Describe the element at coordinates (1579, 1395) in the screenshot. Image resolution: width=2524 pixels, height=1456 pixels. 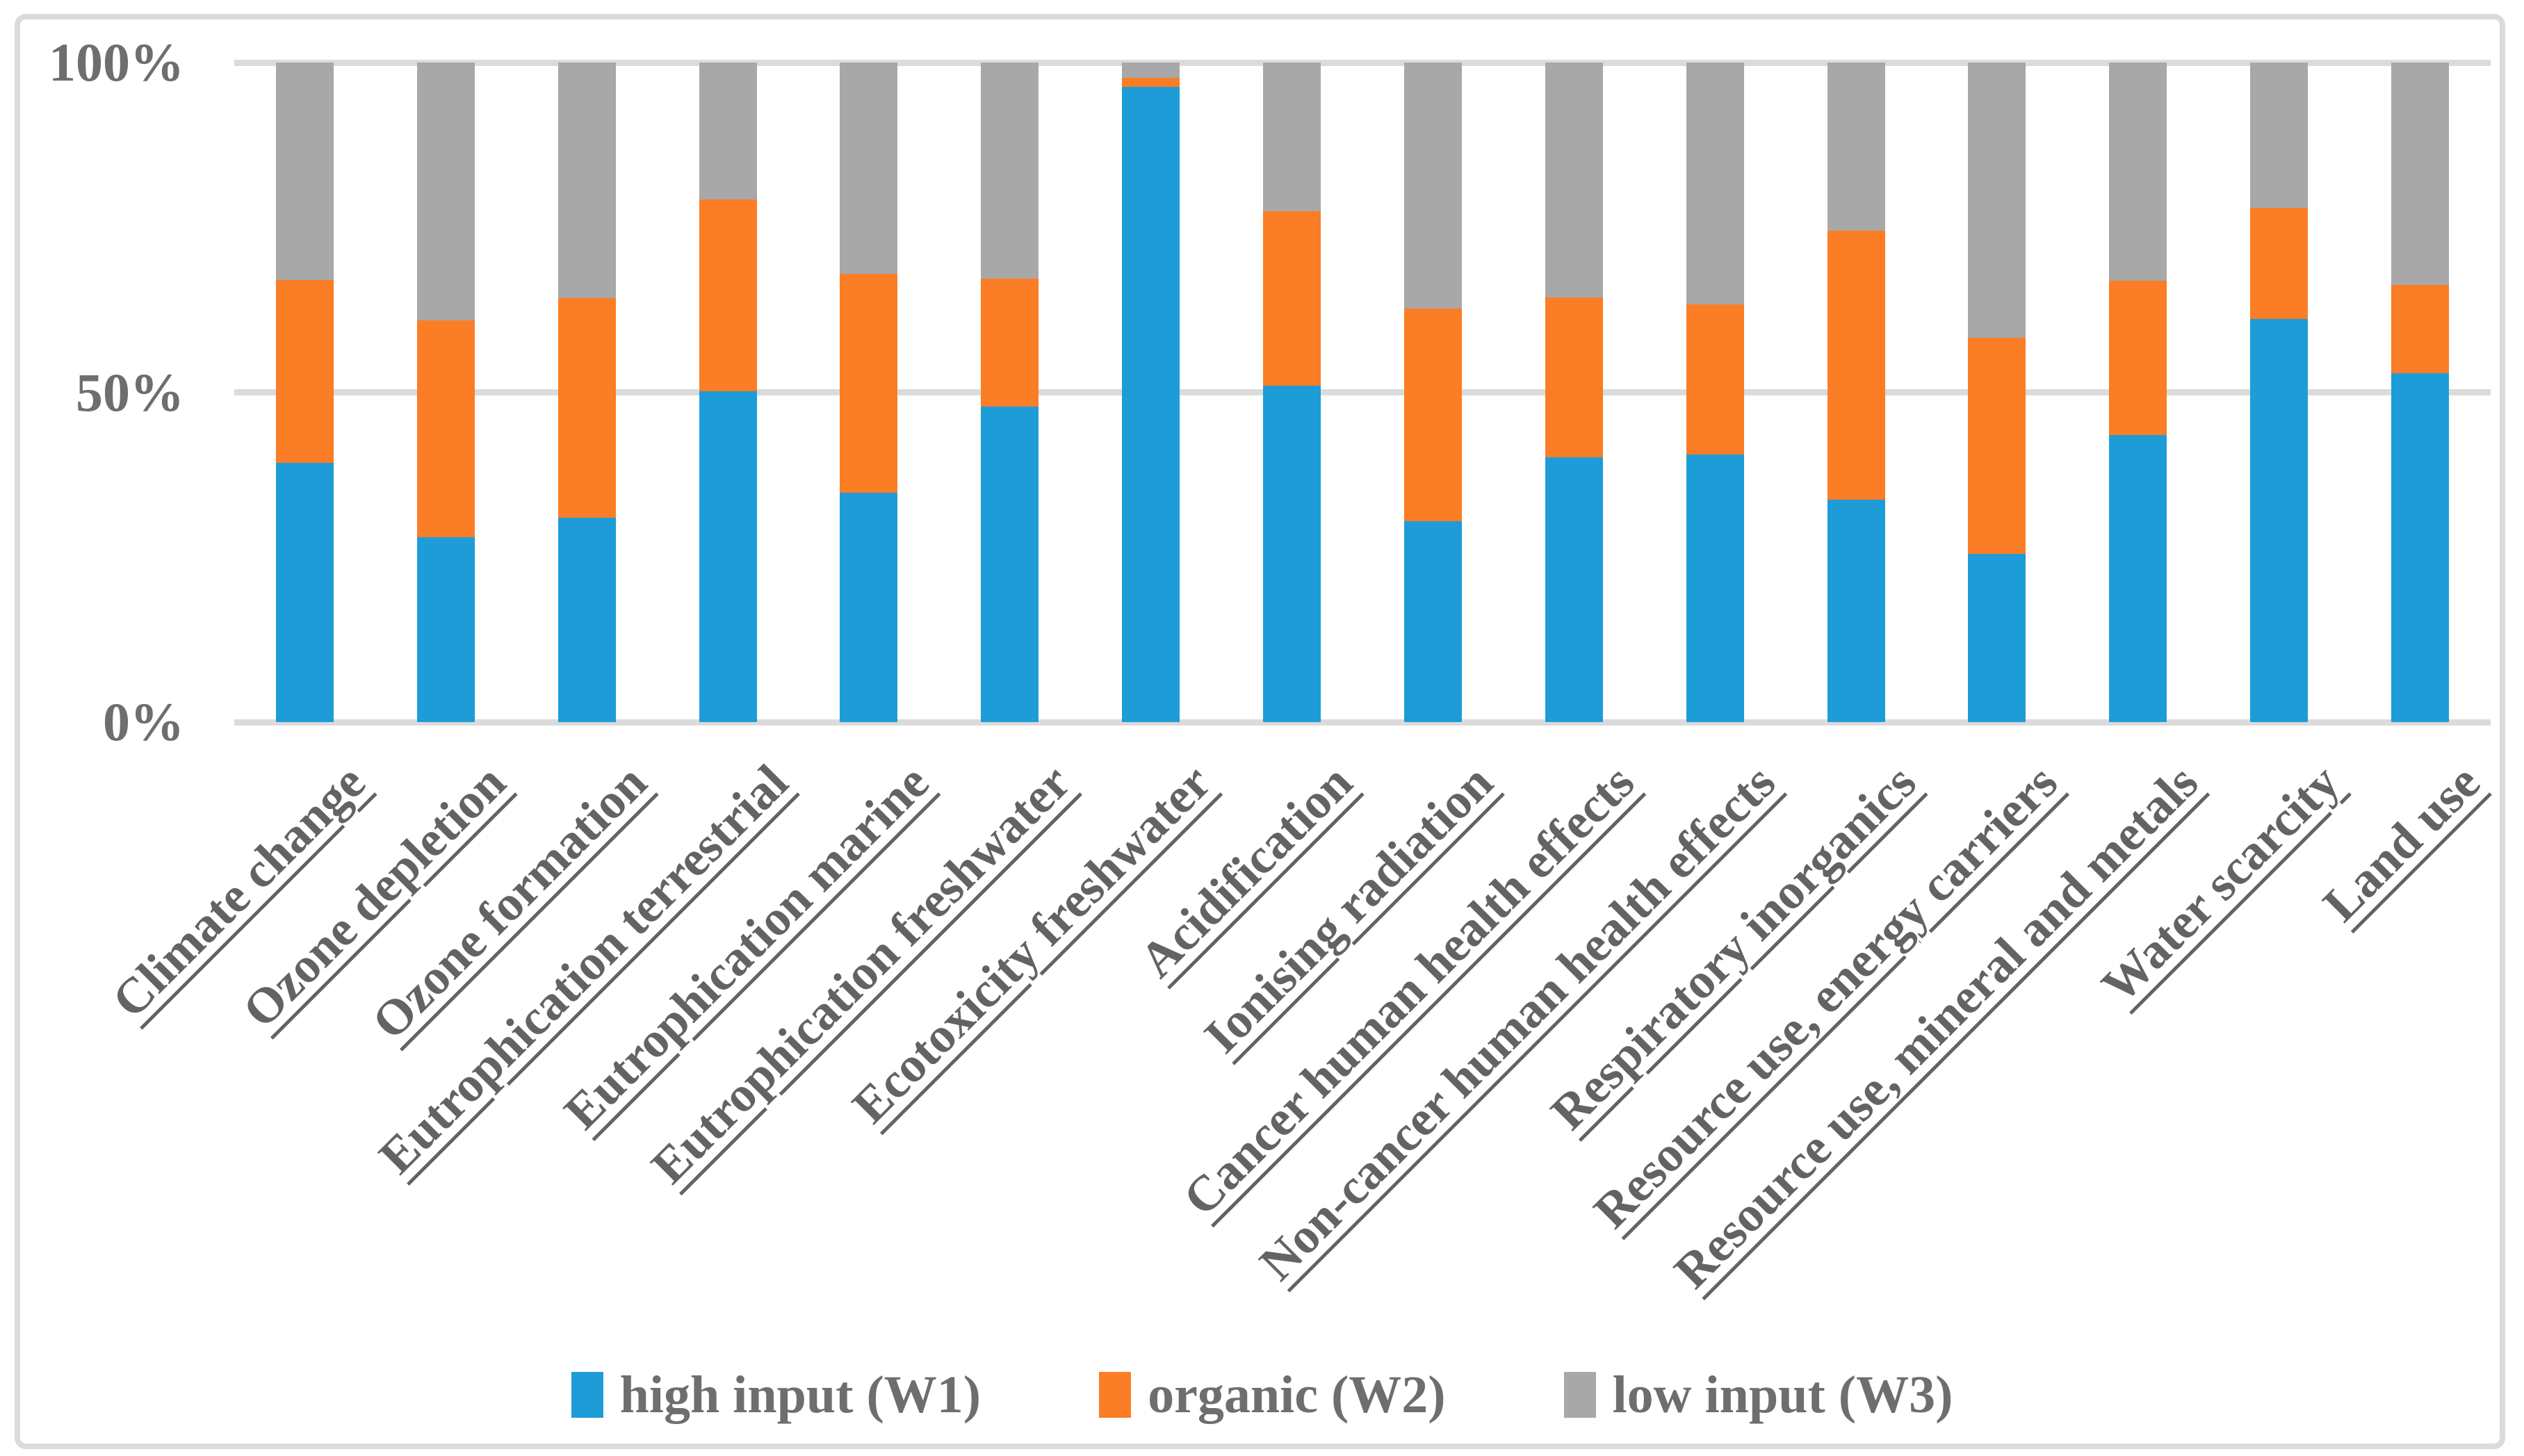
I see `legend-swatch-low-input-w3-` at that location.